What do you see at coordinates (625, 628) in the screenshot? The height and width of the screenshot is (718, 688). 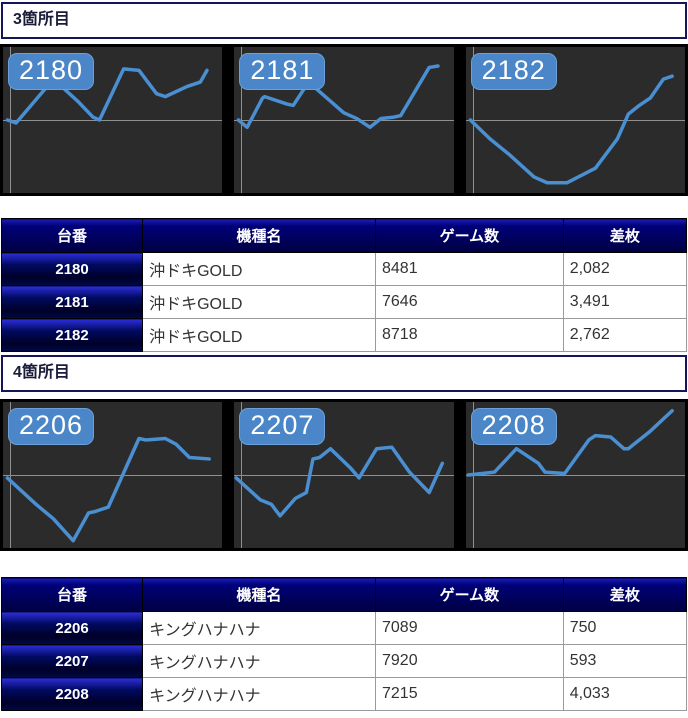 I see `diff-medals-cell: 750` at bounding box center [625, 628].